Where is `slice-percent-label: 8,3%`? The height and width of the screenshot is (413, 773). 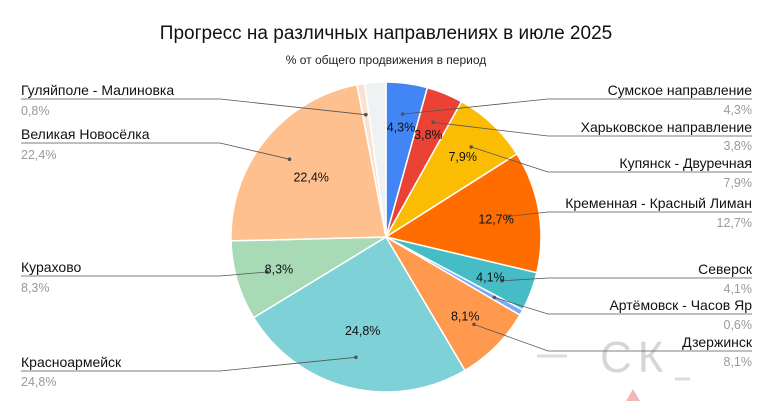 slice-percent-label: 8,3% is located at coordinates (35, 288).